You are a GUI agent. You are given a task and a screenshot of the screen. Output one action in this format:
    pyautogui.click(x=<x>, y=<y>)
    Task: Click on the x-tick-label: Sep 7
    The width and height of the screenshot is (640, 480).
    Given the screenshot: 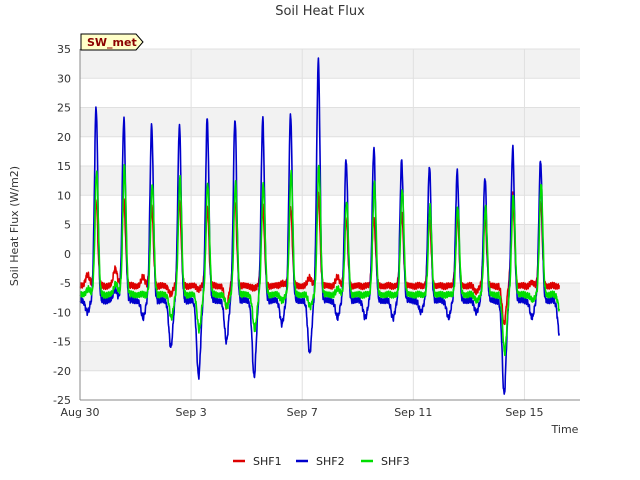 What is the action you would take?
    pyautogui.click(x=302, y=412)
    